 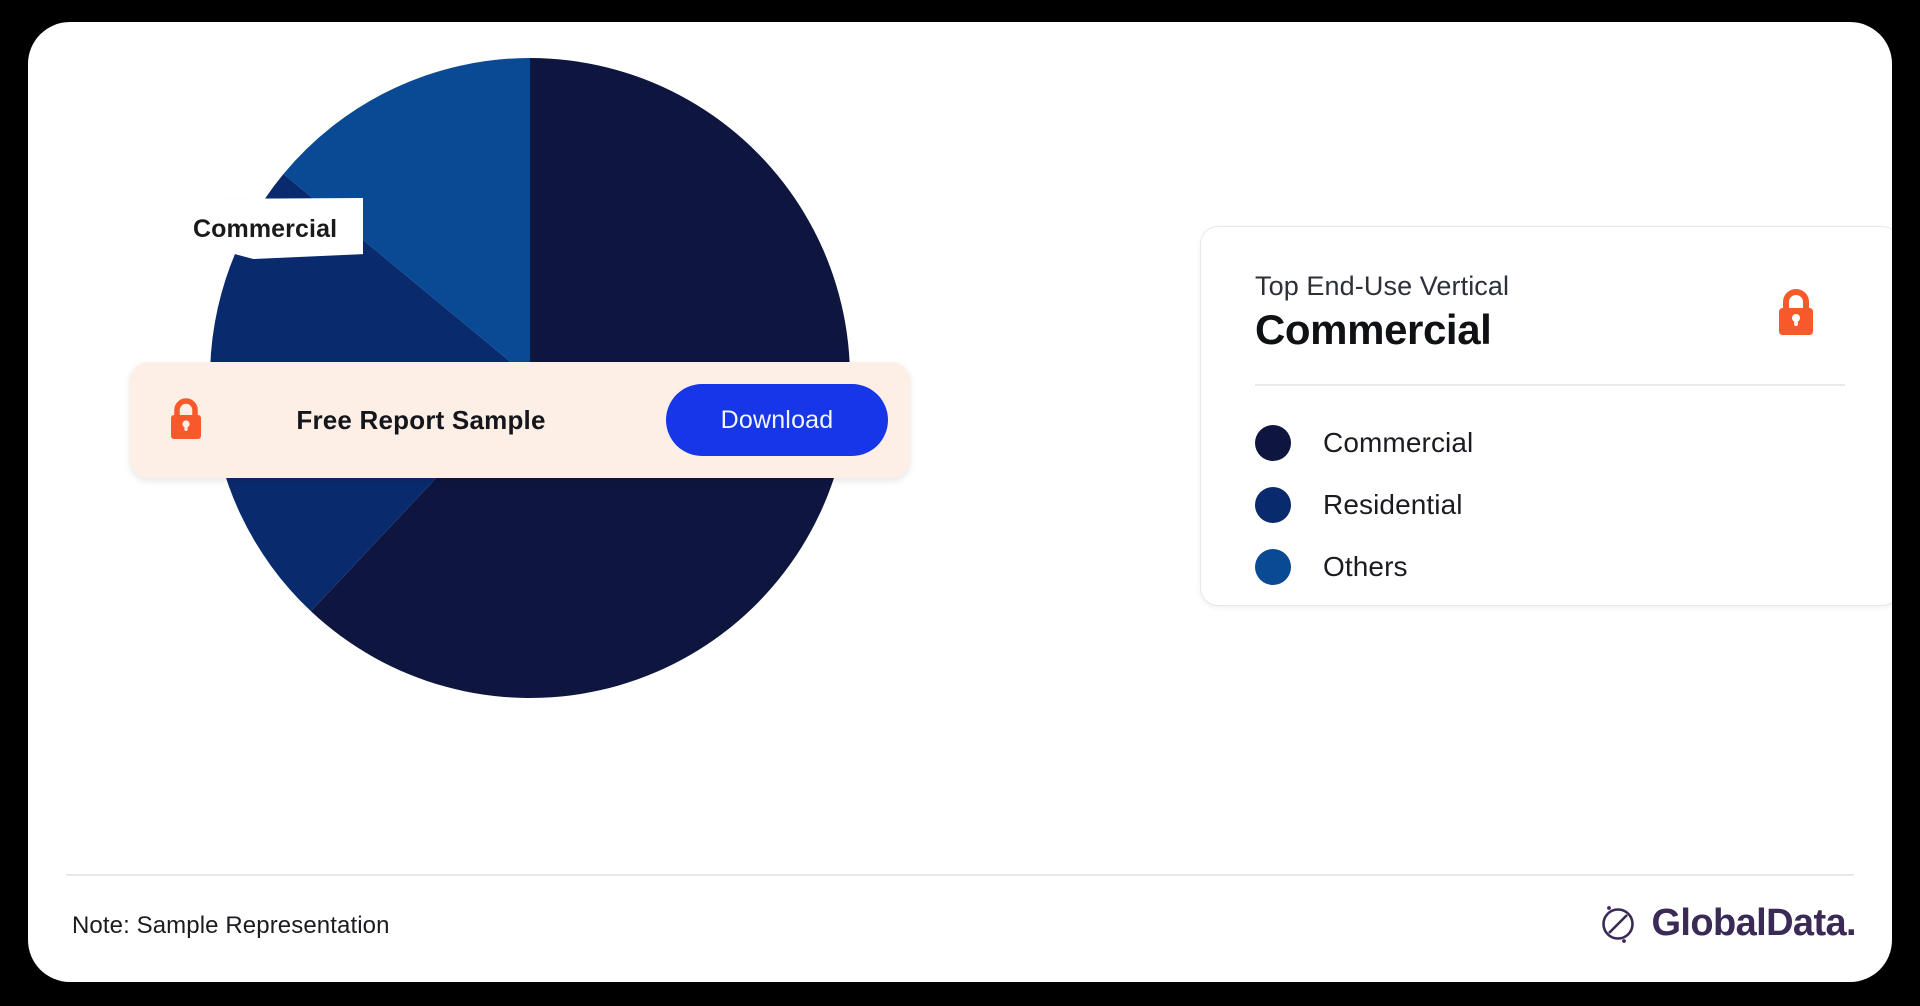 I want to click on legend-list: Commercial Residential Others, so click(x=1550, y=505).